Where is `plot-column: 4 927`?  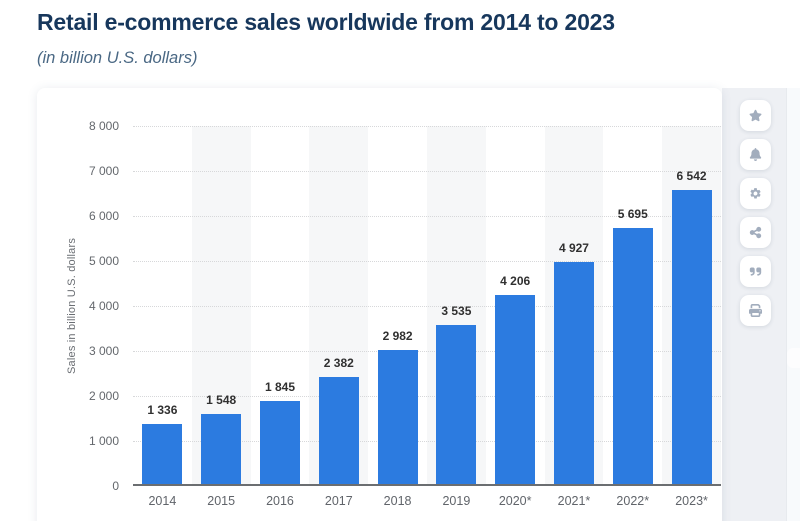 plot-column: 4 927 is located at coordinates (574, 305).